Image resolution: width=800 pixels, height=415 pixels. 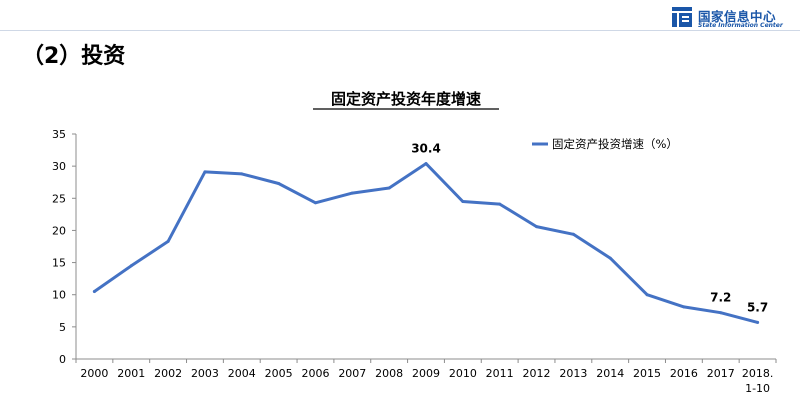 What do you see at coordinates (242, 373) in the screenshot?
I see `x-tick-label: 2004` at bounding box center [242, 373].